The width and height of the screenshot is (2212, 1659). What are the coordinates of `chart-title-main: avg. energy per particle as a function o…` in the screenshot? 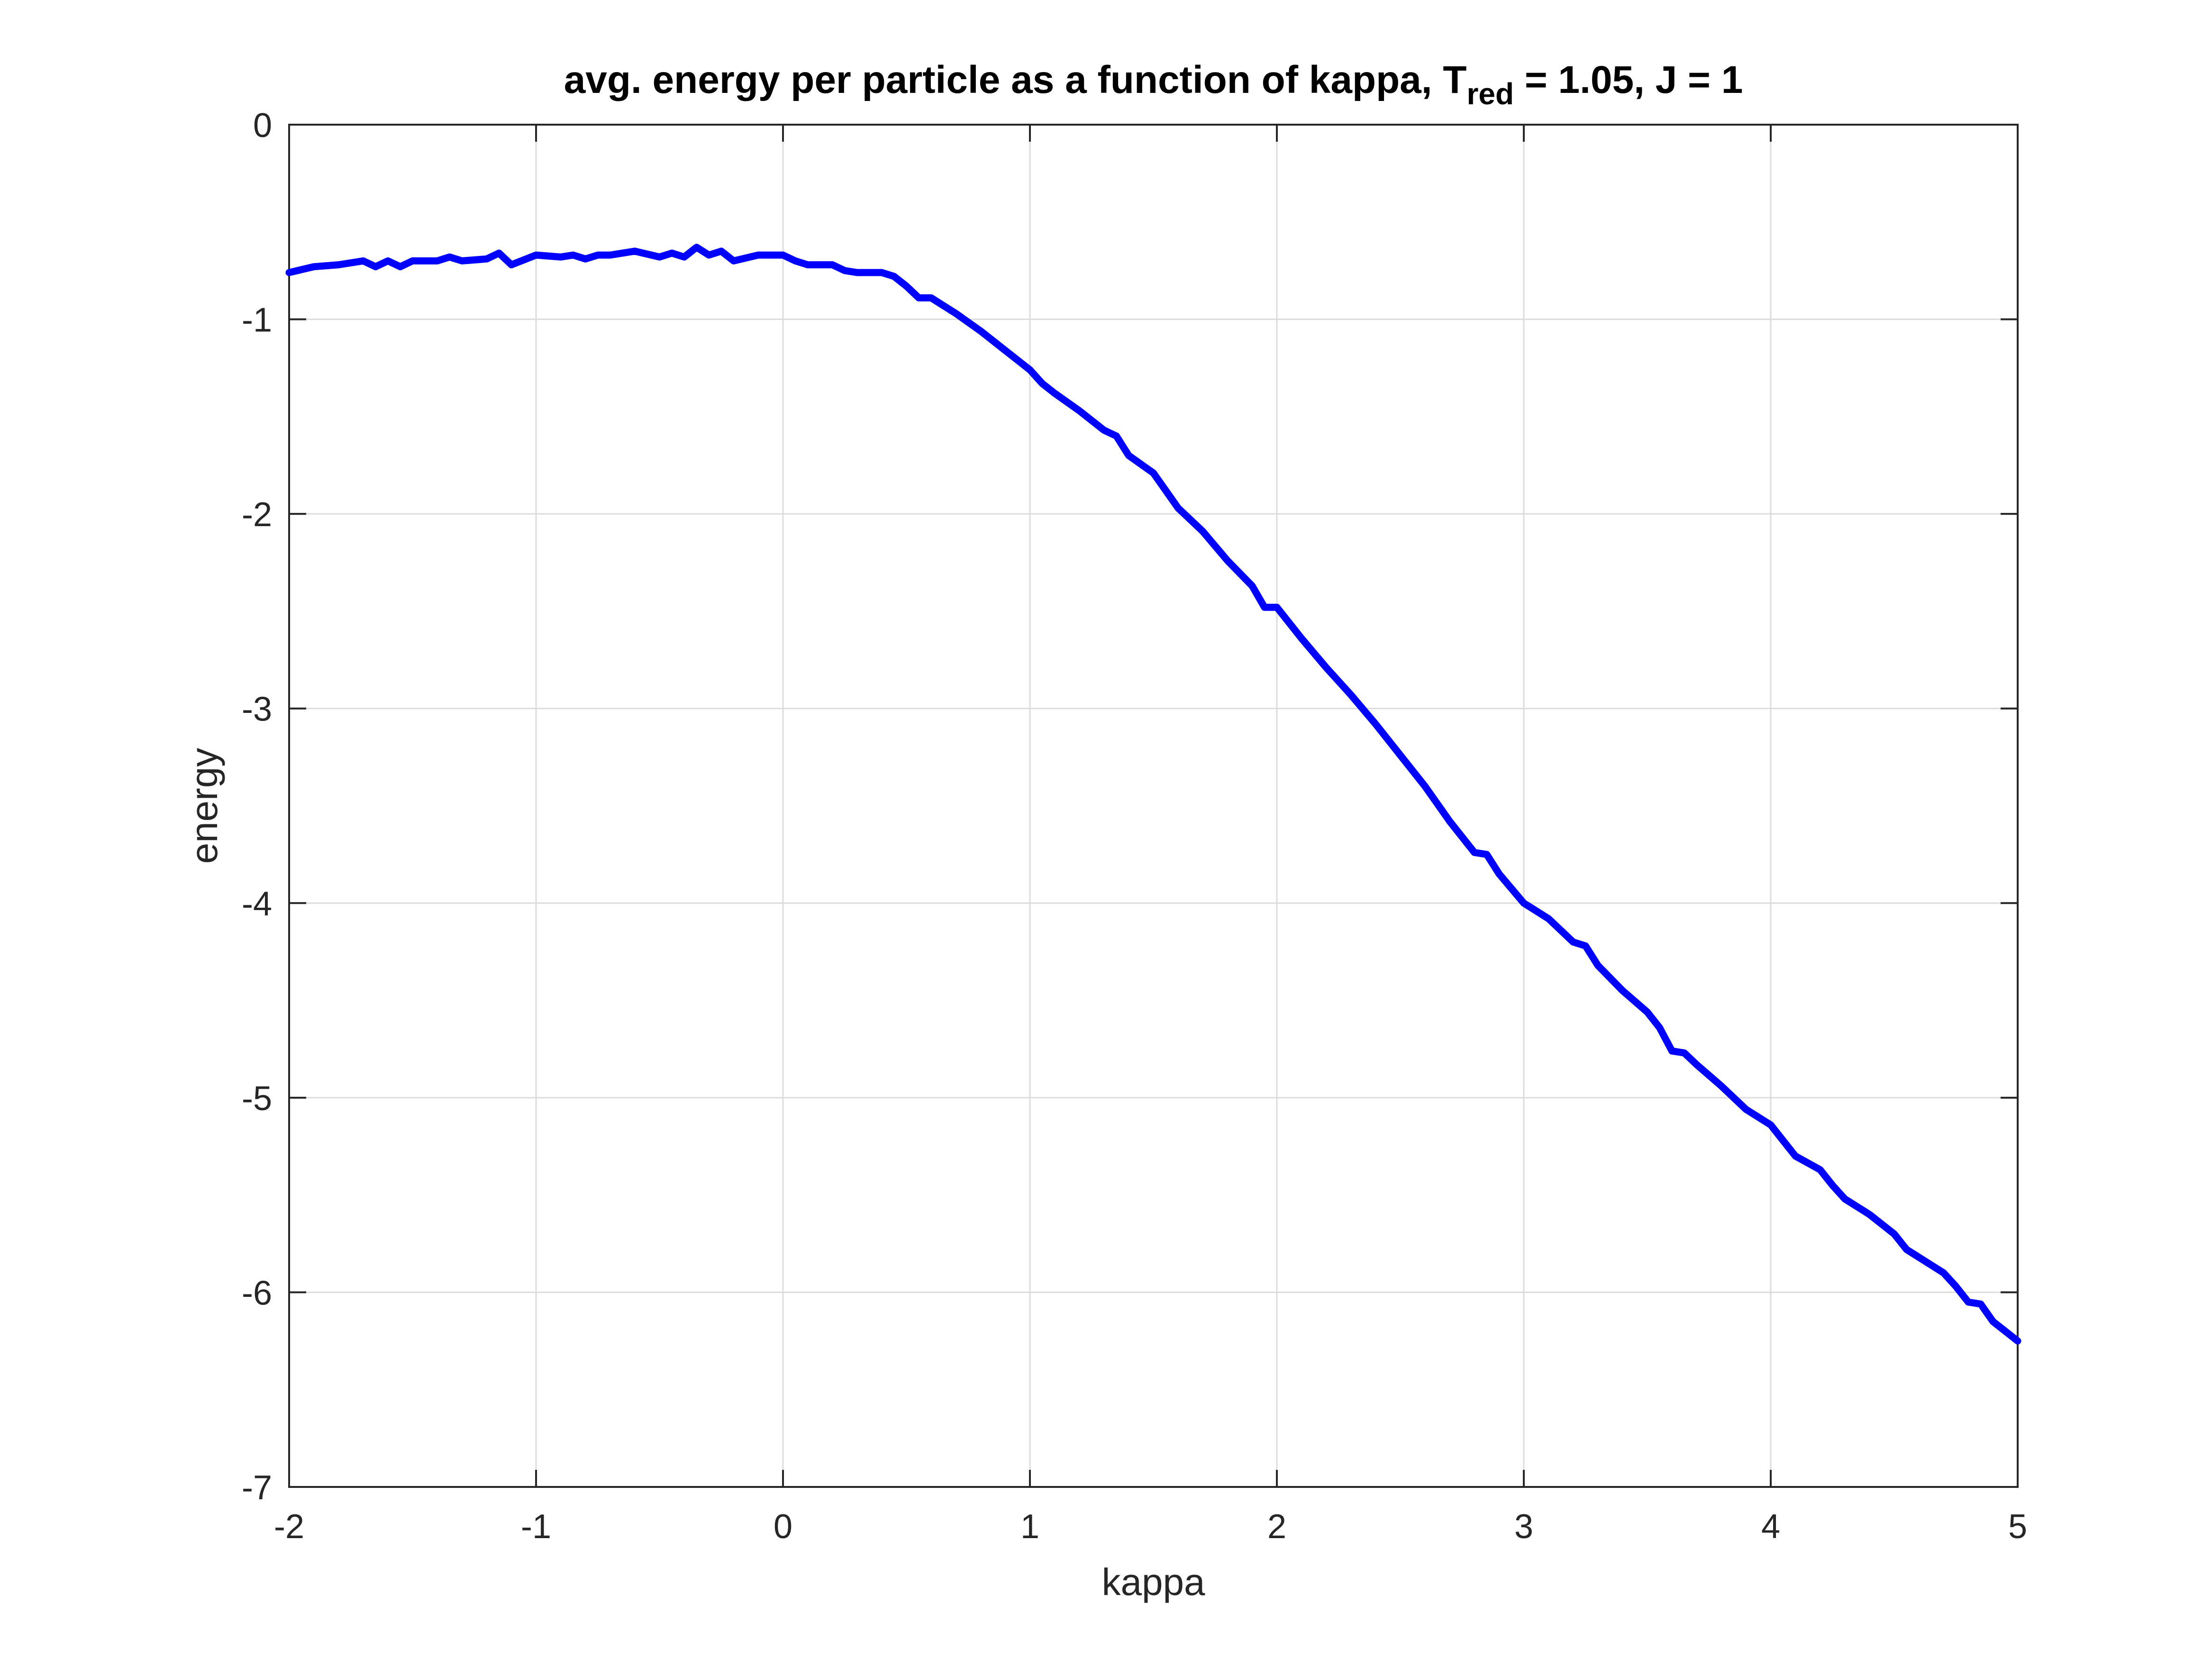 It's located at (1016, 79).